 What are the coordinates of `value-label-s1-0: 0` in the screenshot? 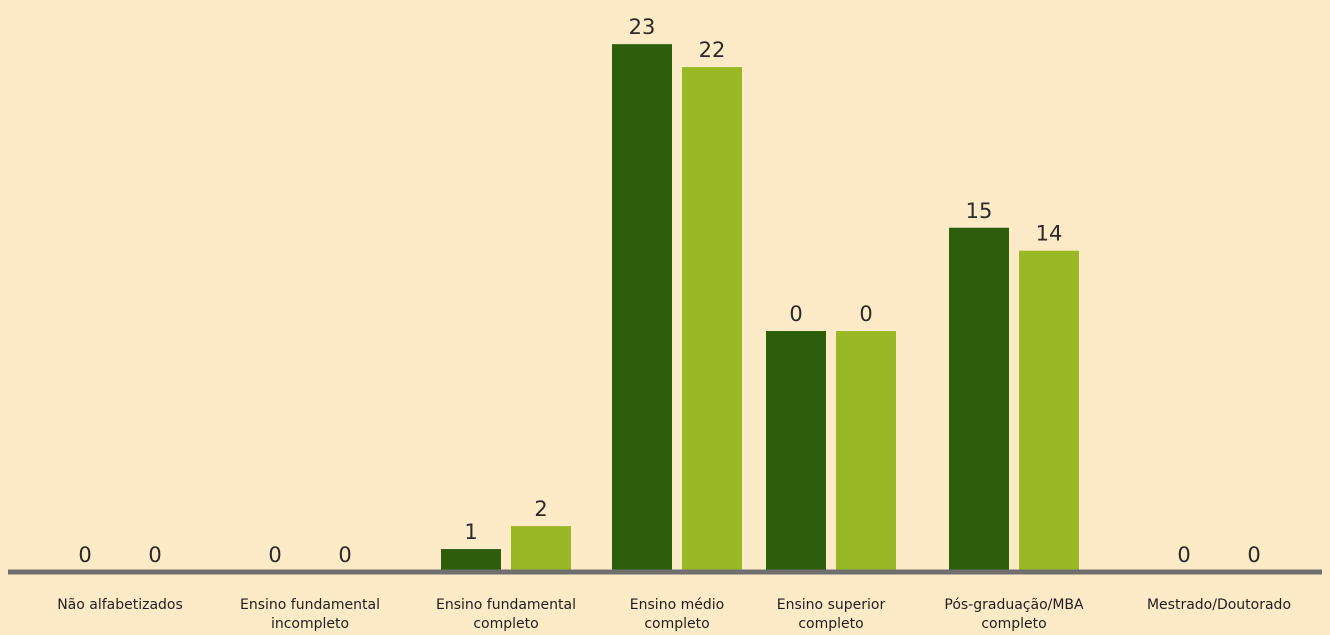 It's located at (84, 555).